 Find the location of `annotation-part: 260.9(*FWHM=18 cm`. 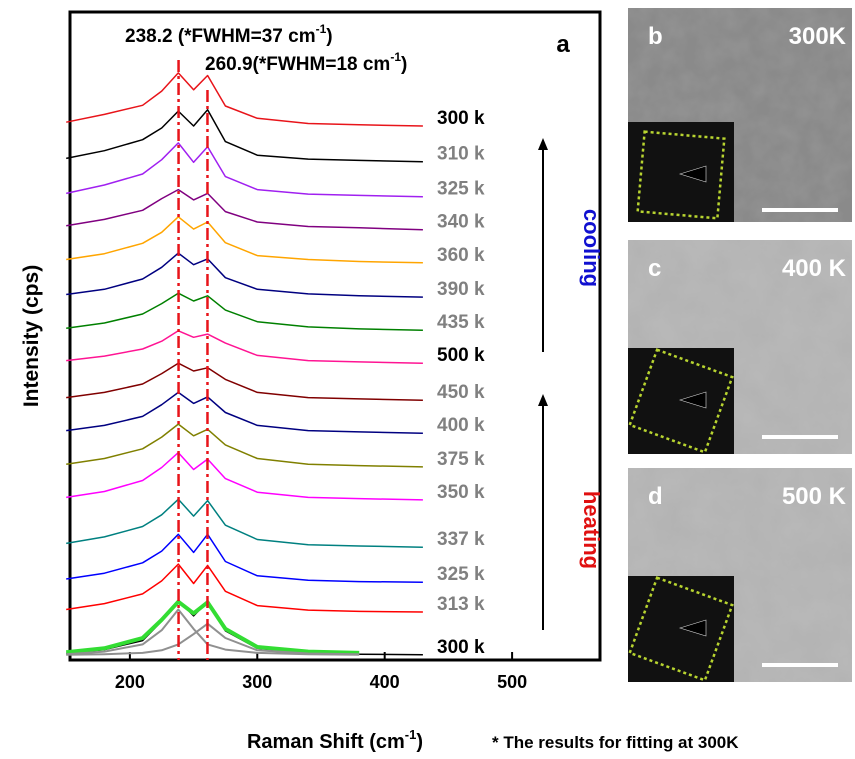

annotation-part: 260.9(*FWHM=18 cm is located at coordinates (297, 64).